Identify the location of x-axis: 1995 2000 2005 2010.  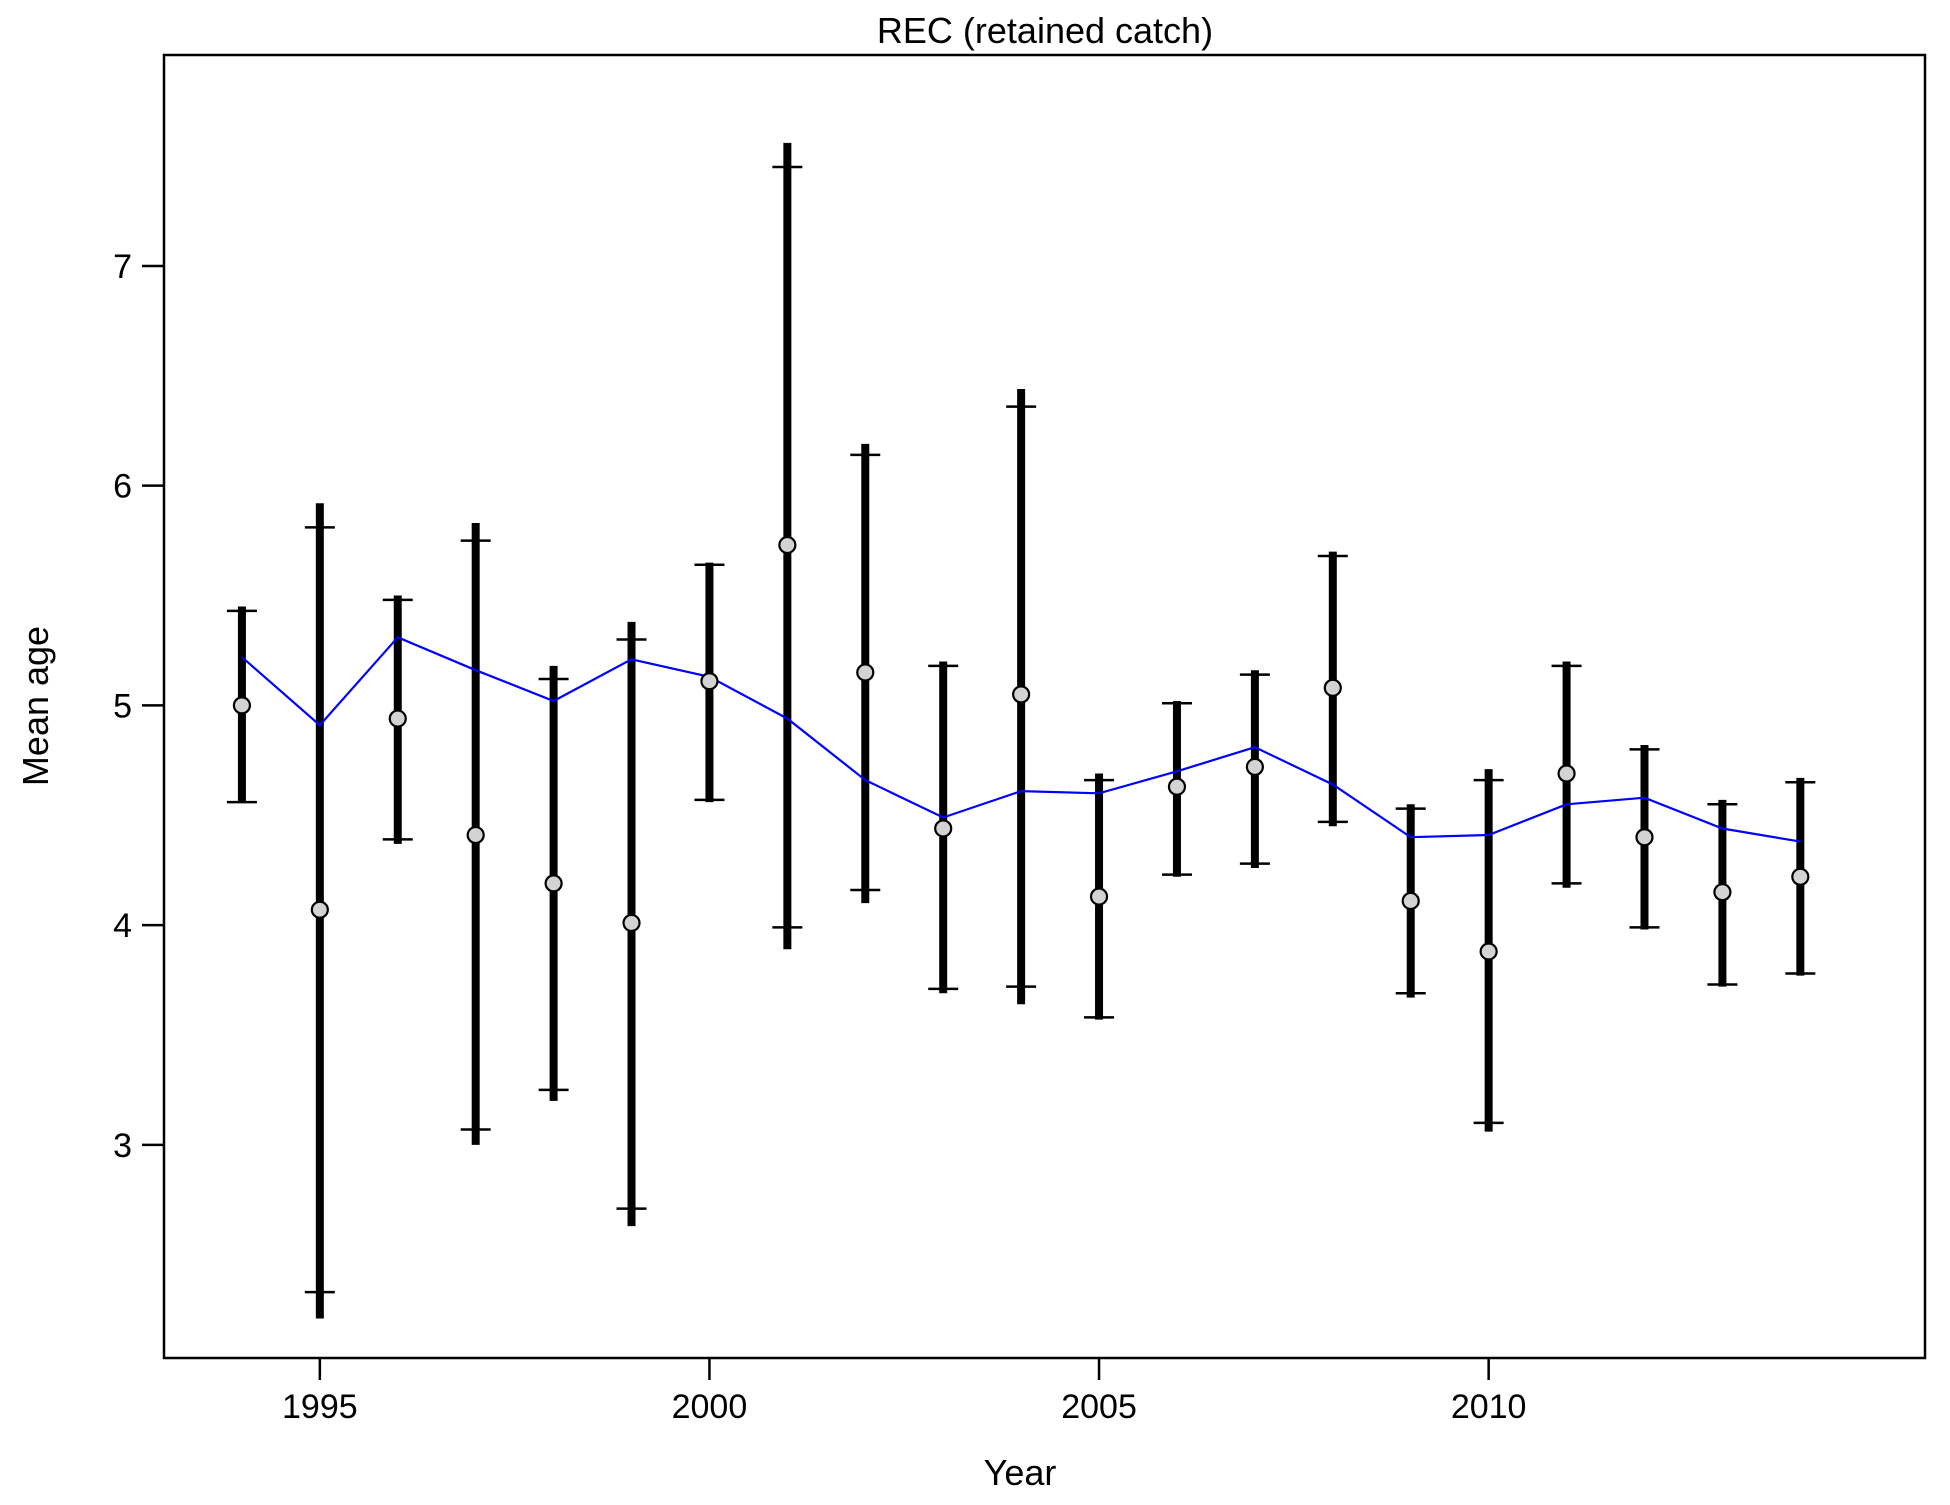
(904, 1392).